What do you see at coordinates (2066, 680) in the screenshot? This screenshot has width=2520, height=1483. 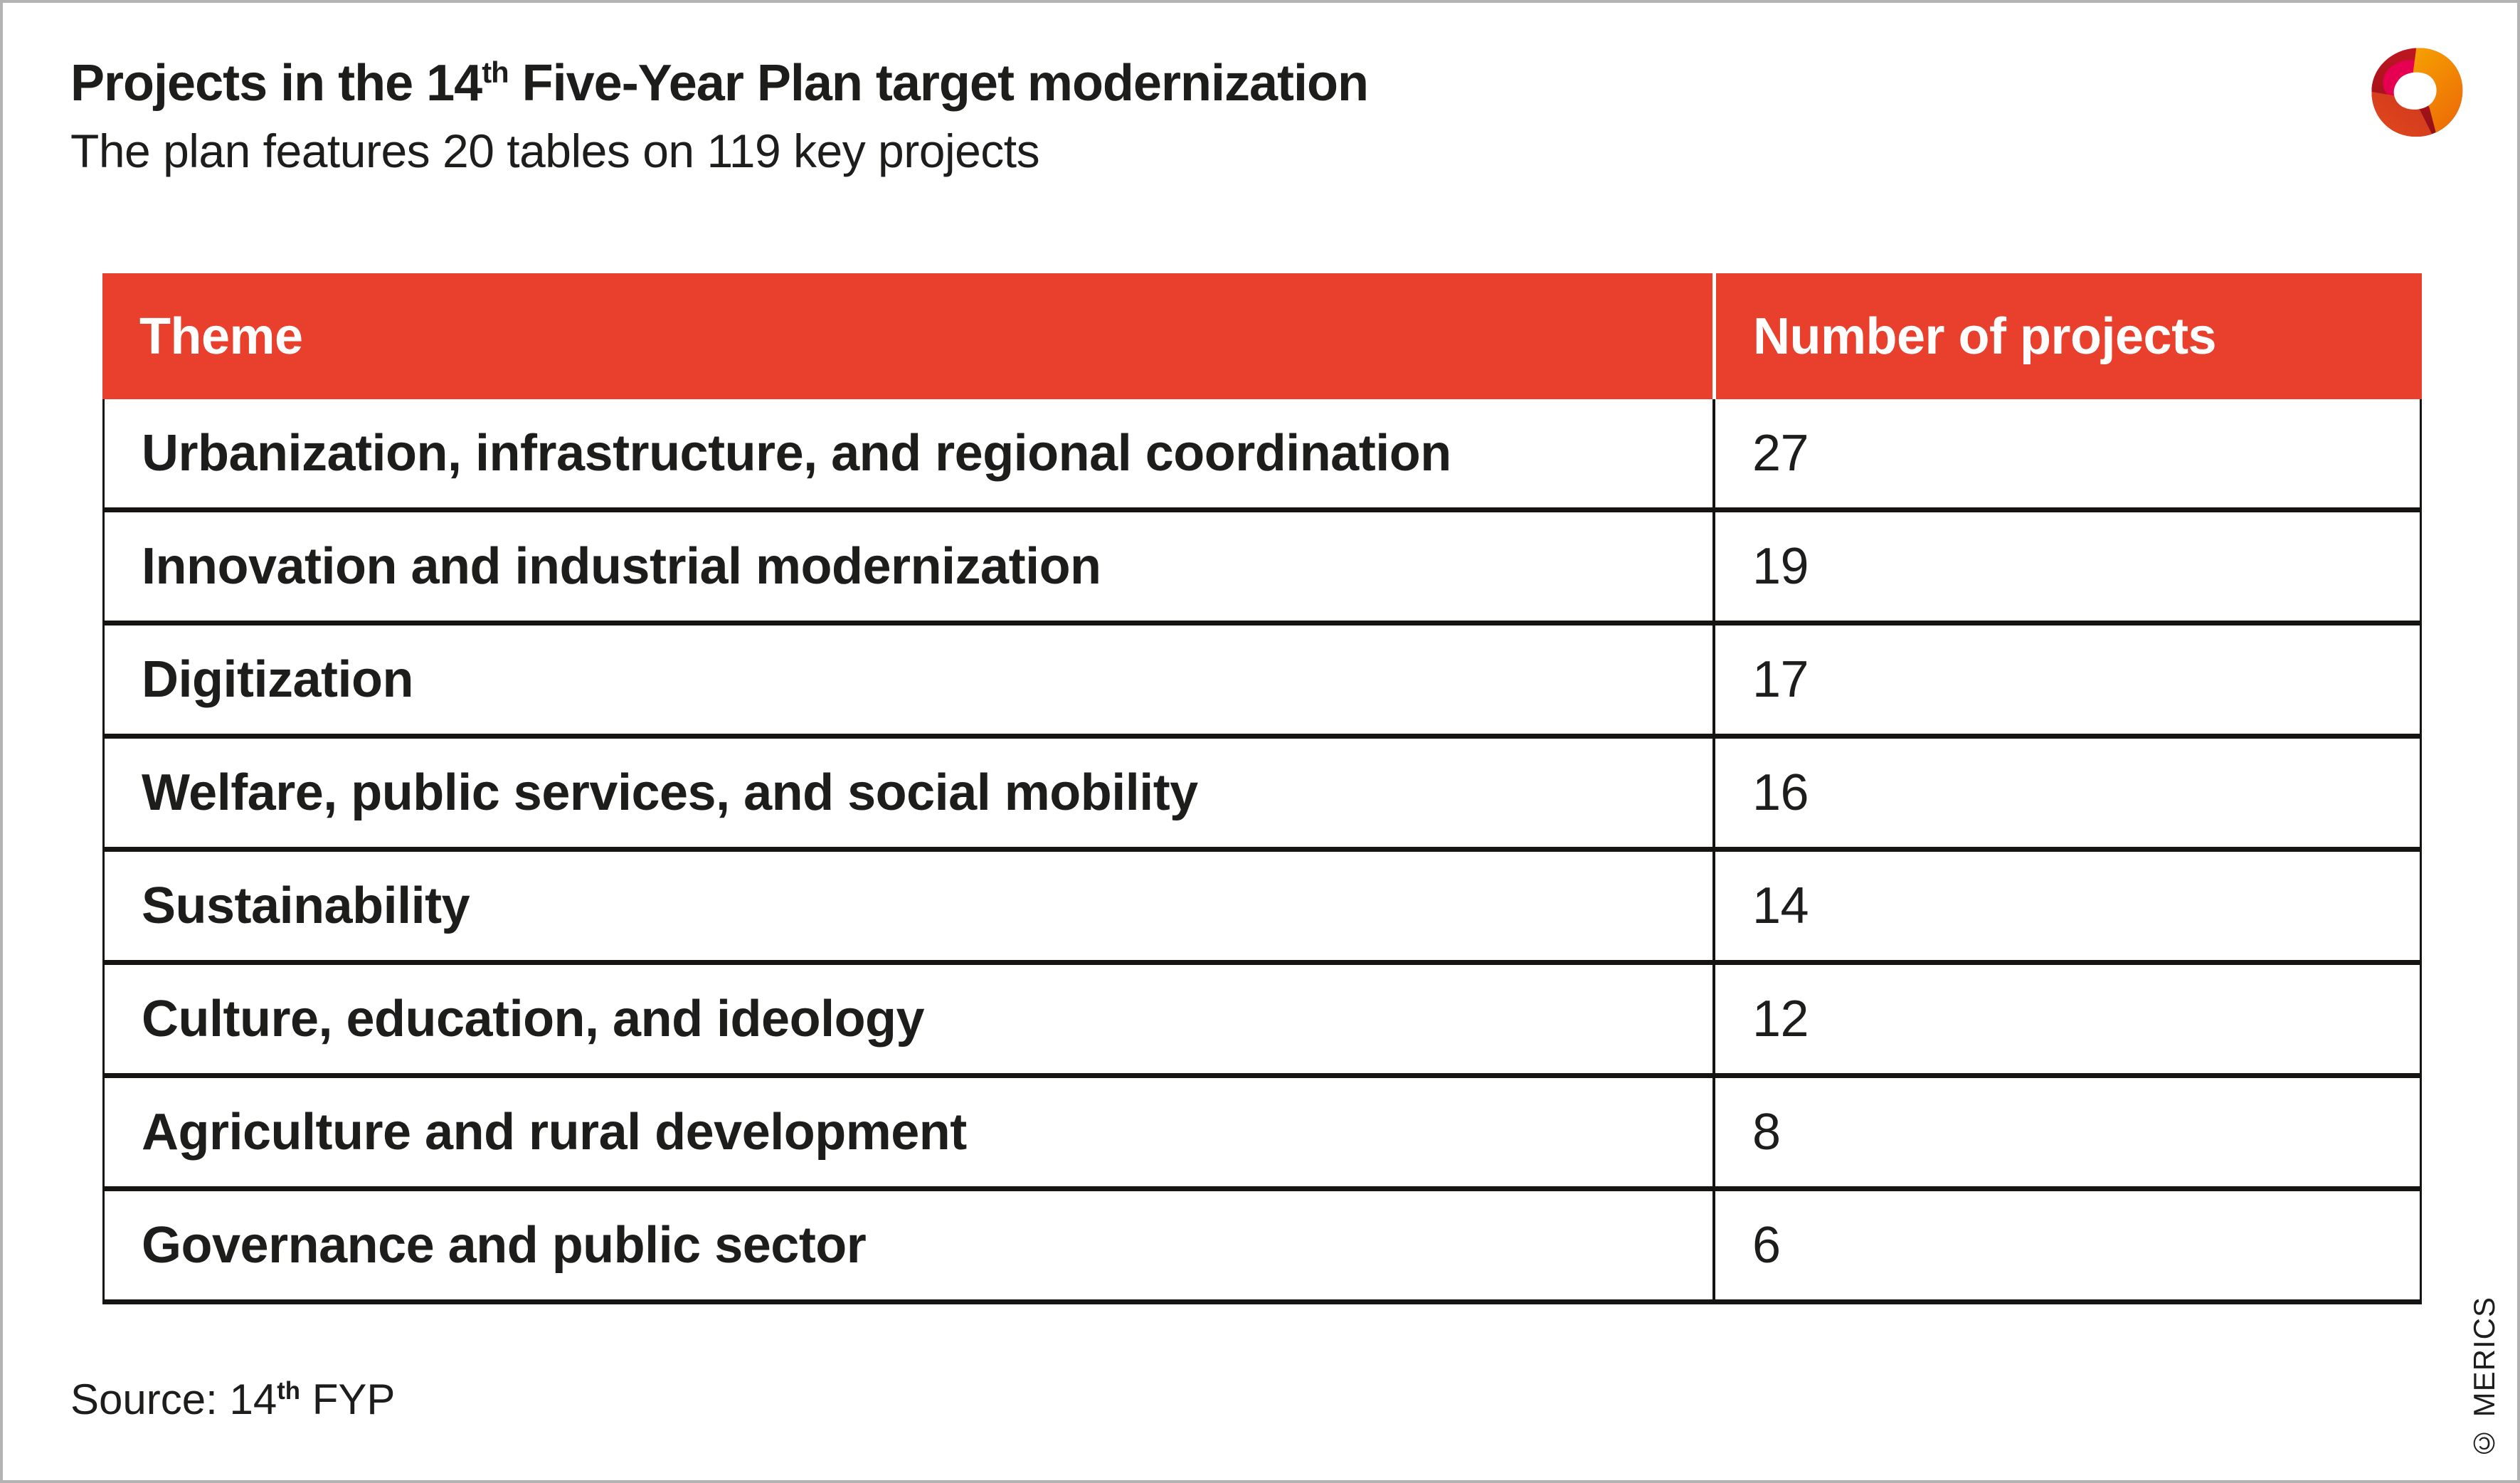 I see `projects-count-cell: 17` at bounding box center [2066, 680].